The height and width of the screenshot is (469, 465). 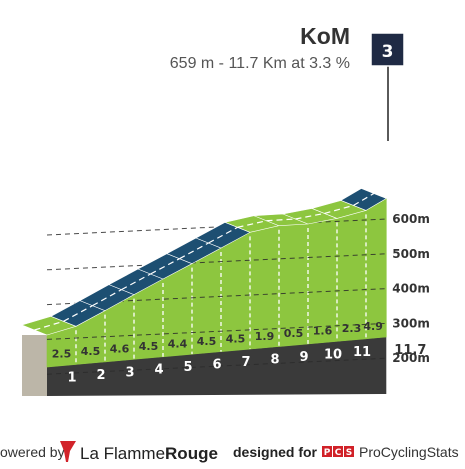 I want to click on profile-base, so click(x=204, y=365).